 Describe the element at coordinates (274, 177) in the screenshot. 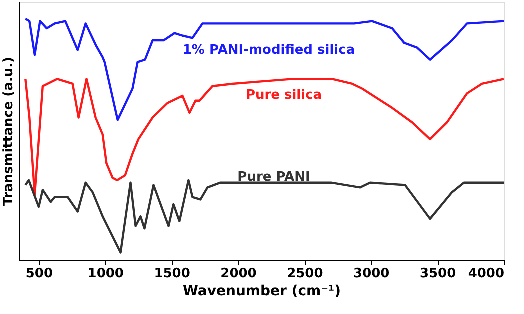

I see `series-label: Pure PANI` at that location.